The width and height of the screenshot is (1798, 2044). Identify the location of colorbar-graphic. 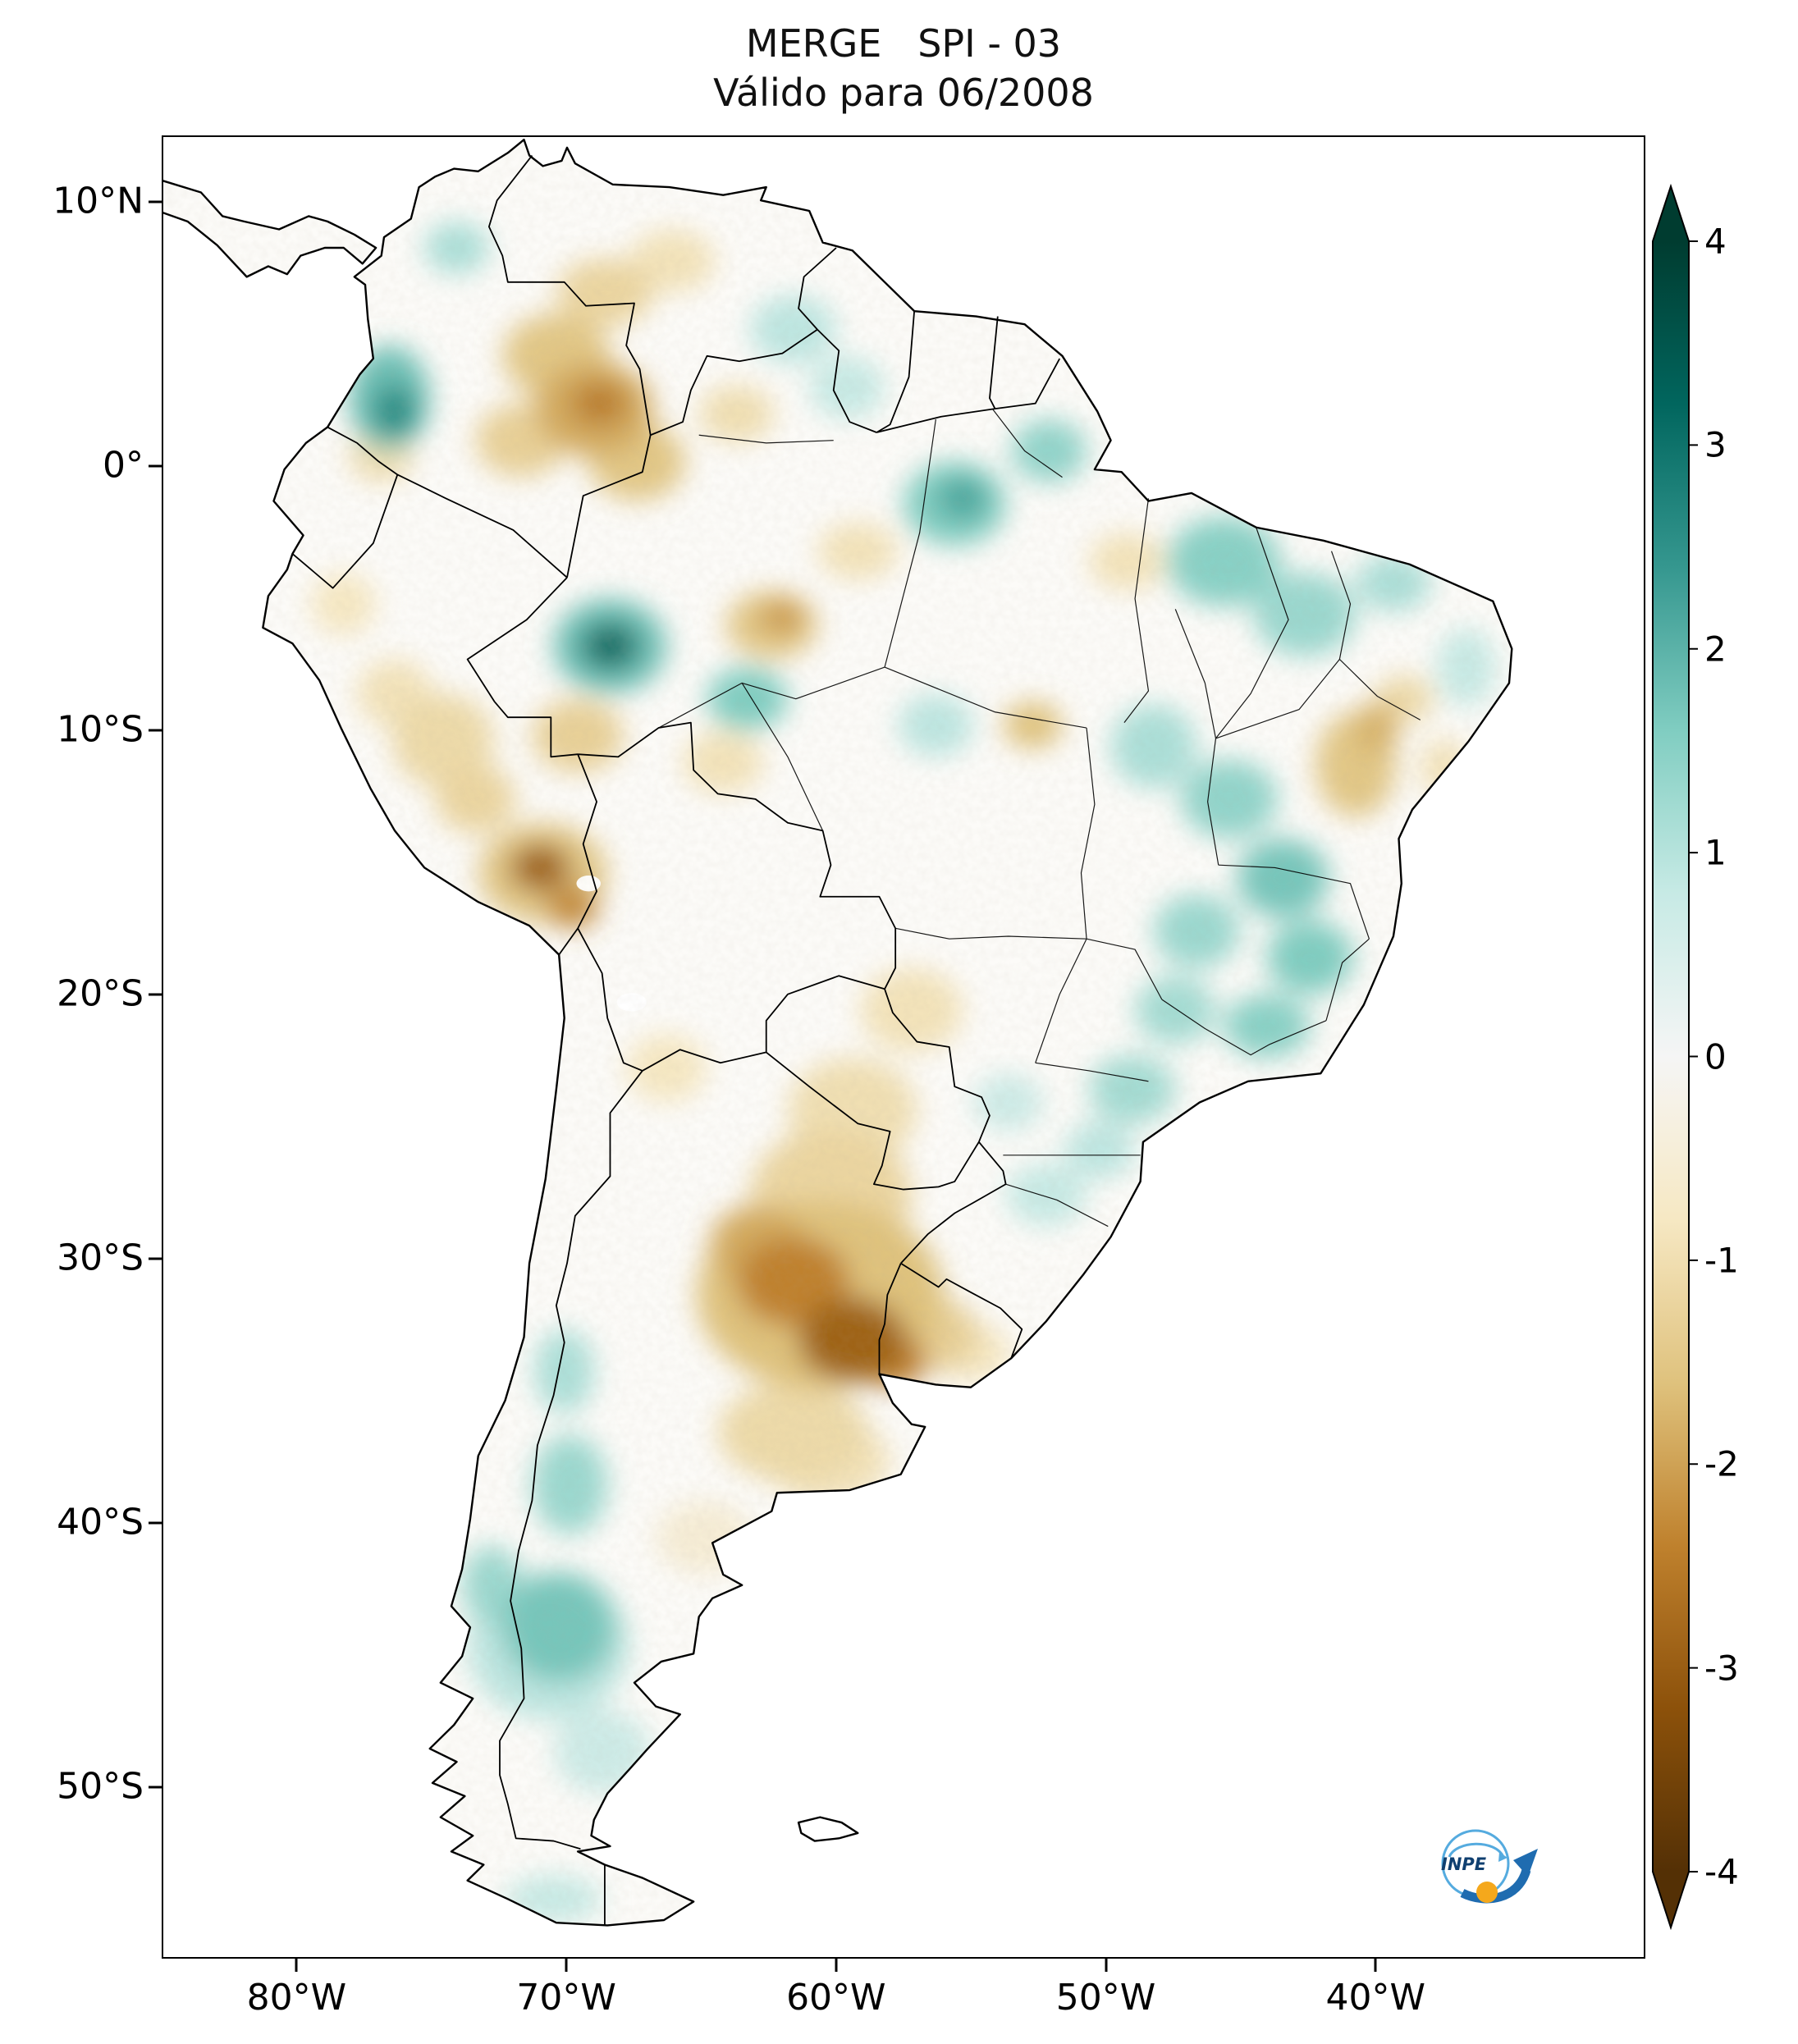
(1675, 1057).